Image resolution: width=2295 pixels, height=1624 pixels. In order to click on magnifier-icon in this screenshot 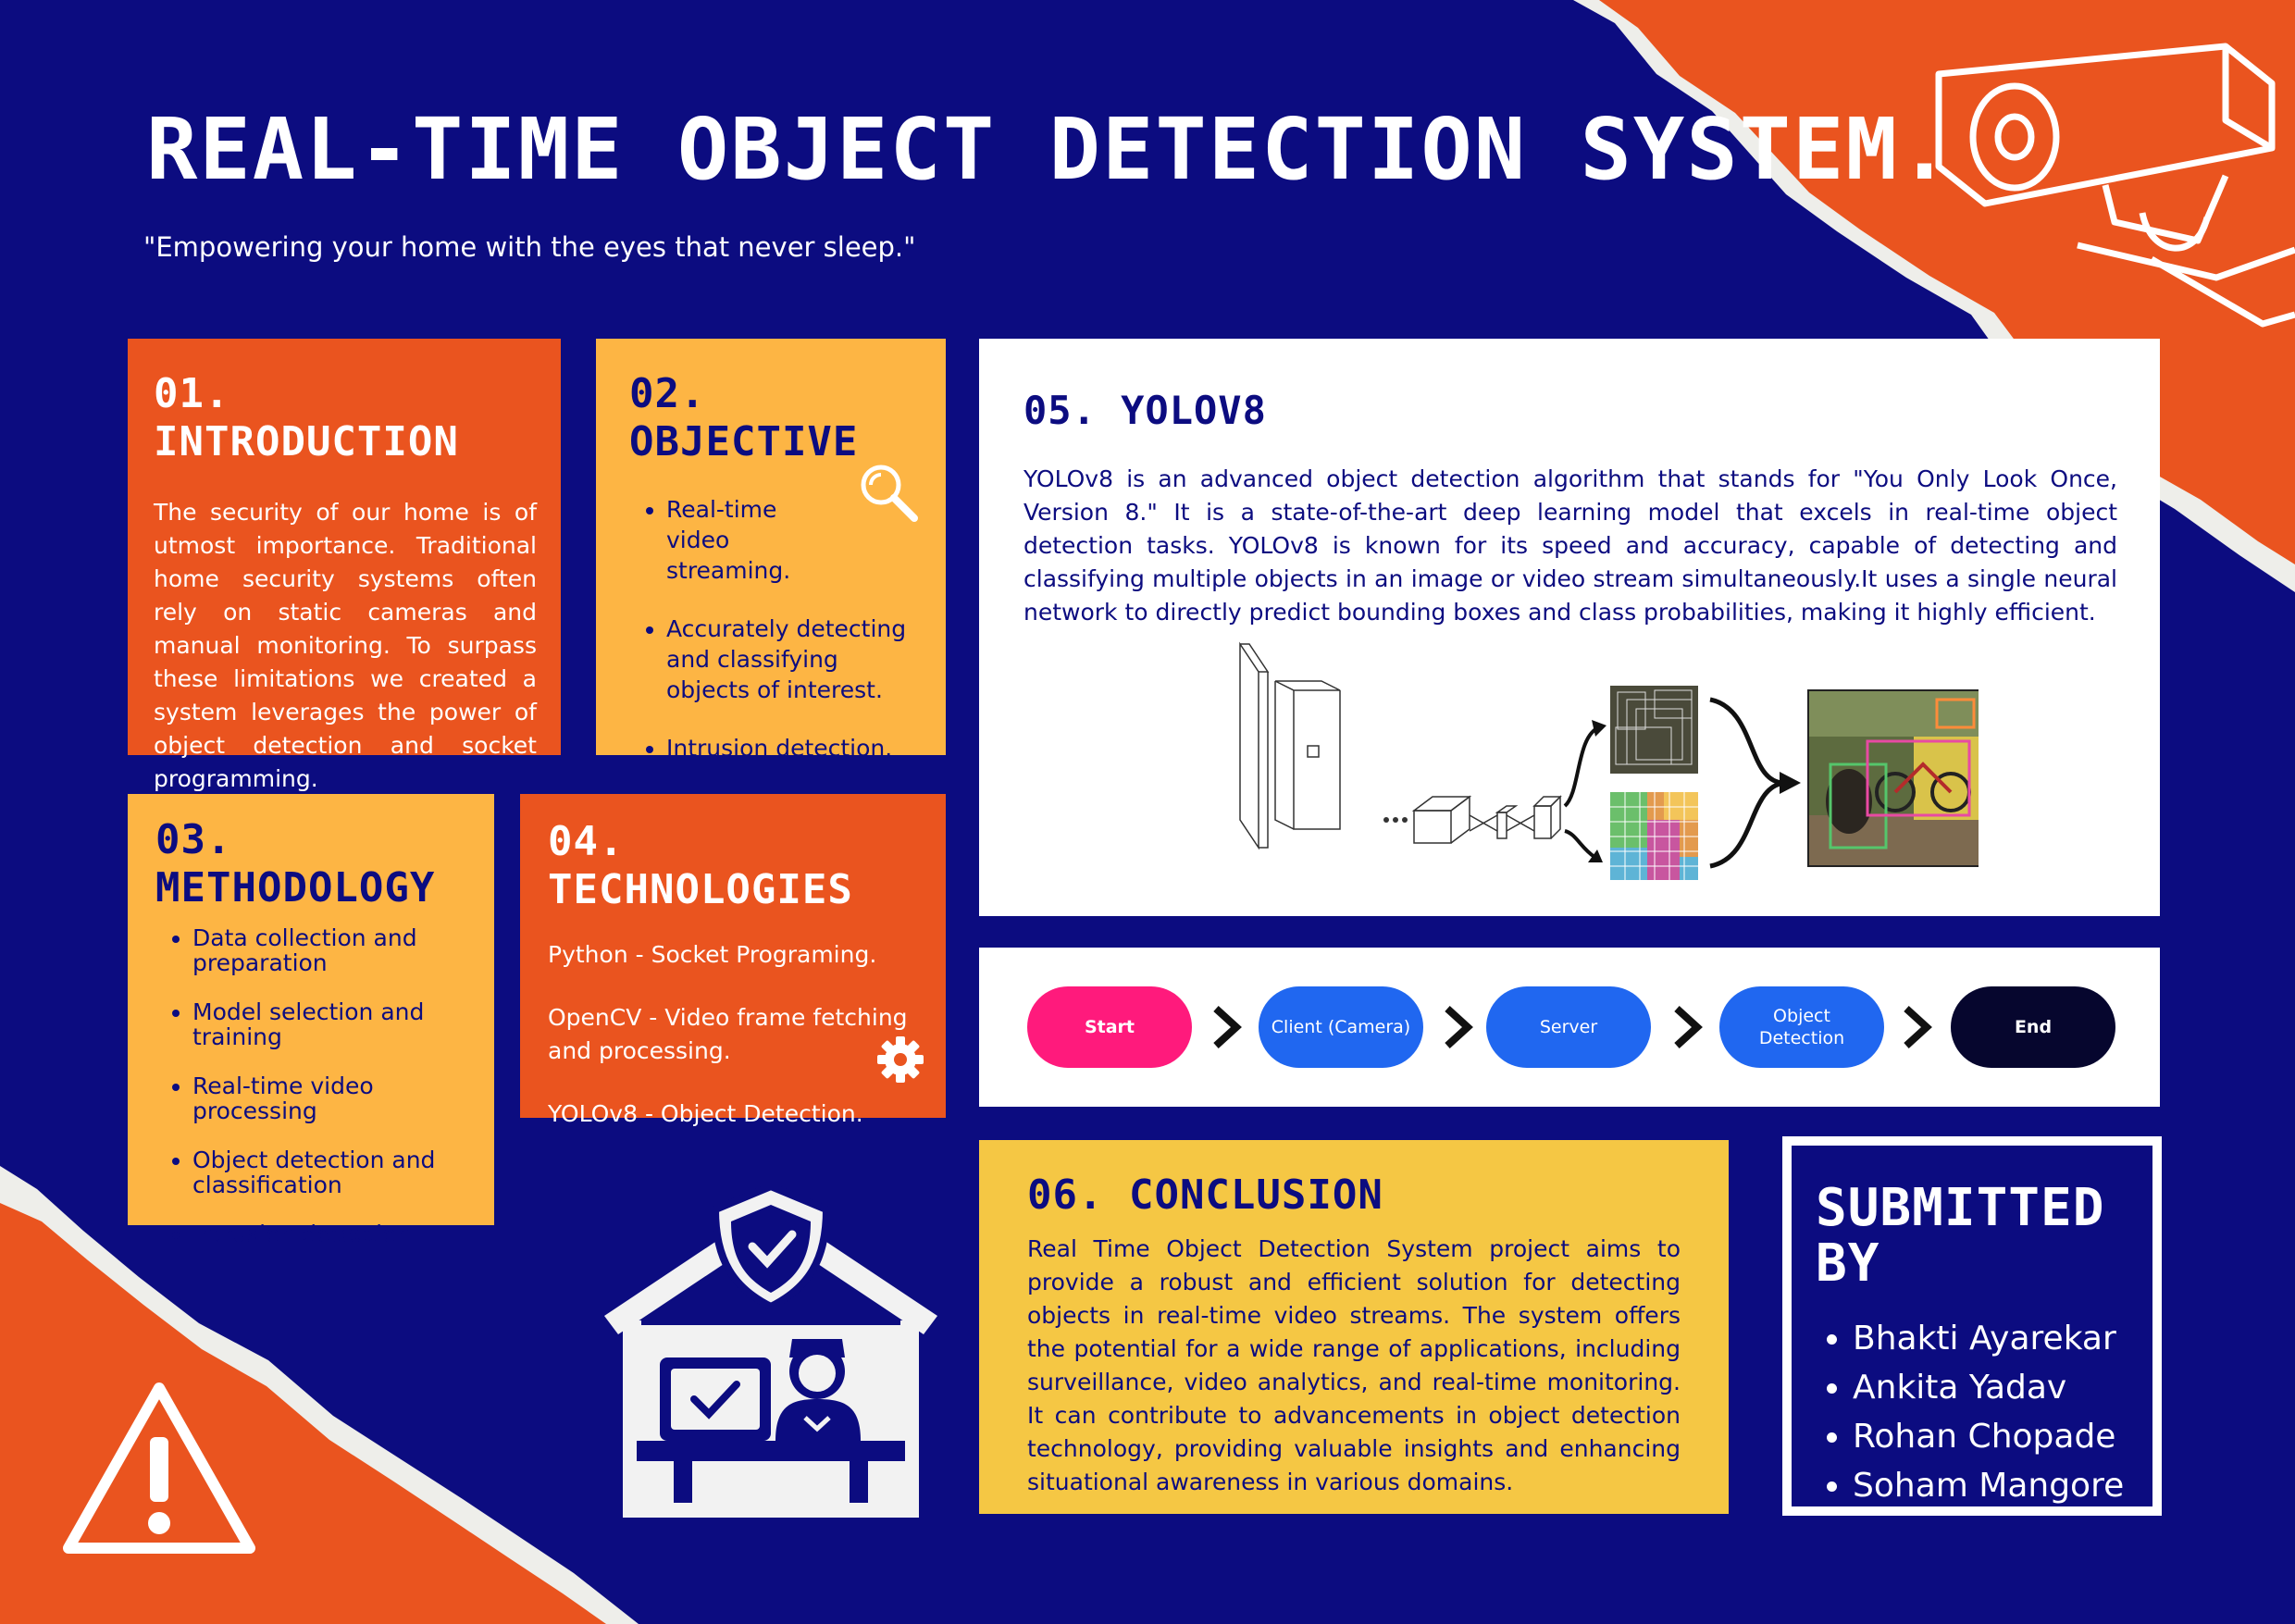, I will do `click(890, 493)`.